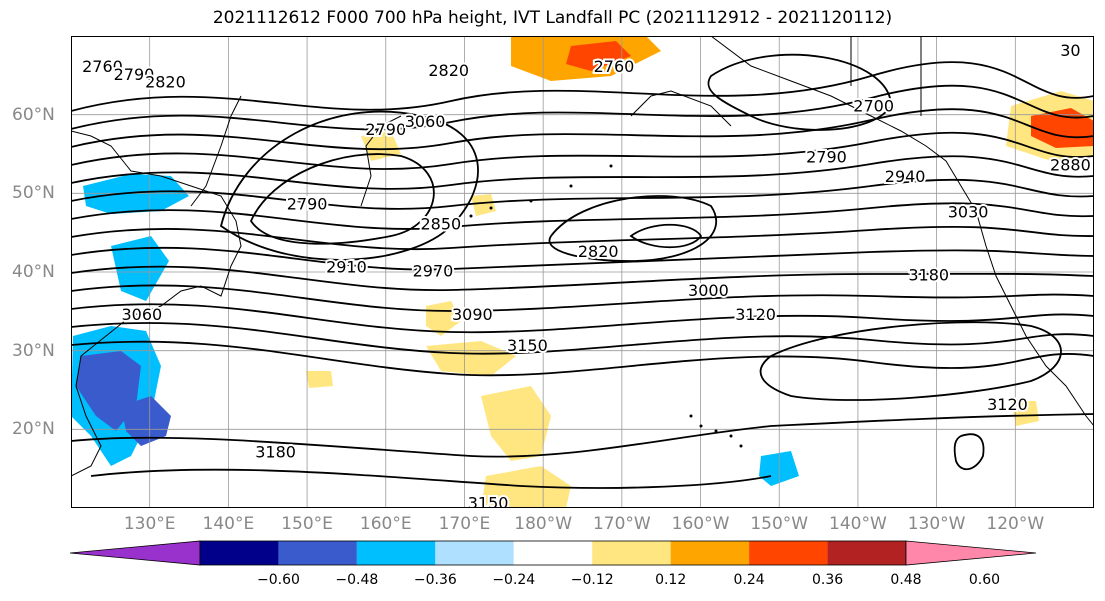 This screenshot has width=1105, height=601. What do you see at coordinates (33, 114) in the screenshot?
I see `latitude-tick-label: 60°N` at bounding box center [33, 114].